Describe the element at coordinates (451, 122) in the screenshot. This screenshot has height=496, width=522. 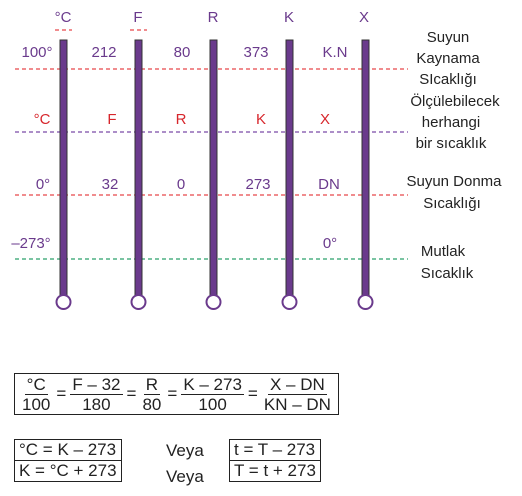
I see `measurable-label-line-2: herhangi` at that location.